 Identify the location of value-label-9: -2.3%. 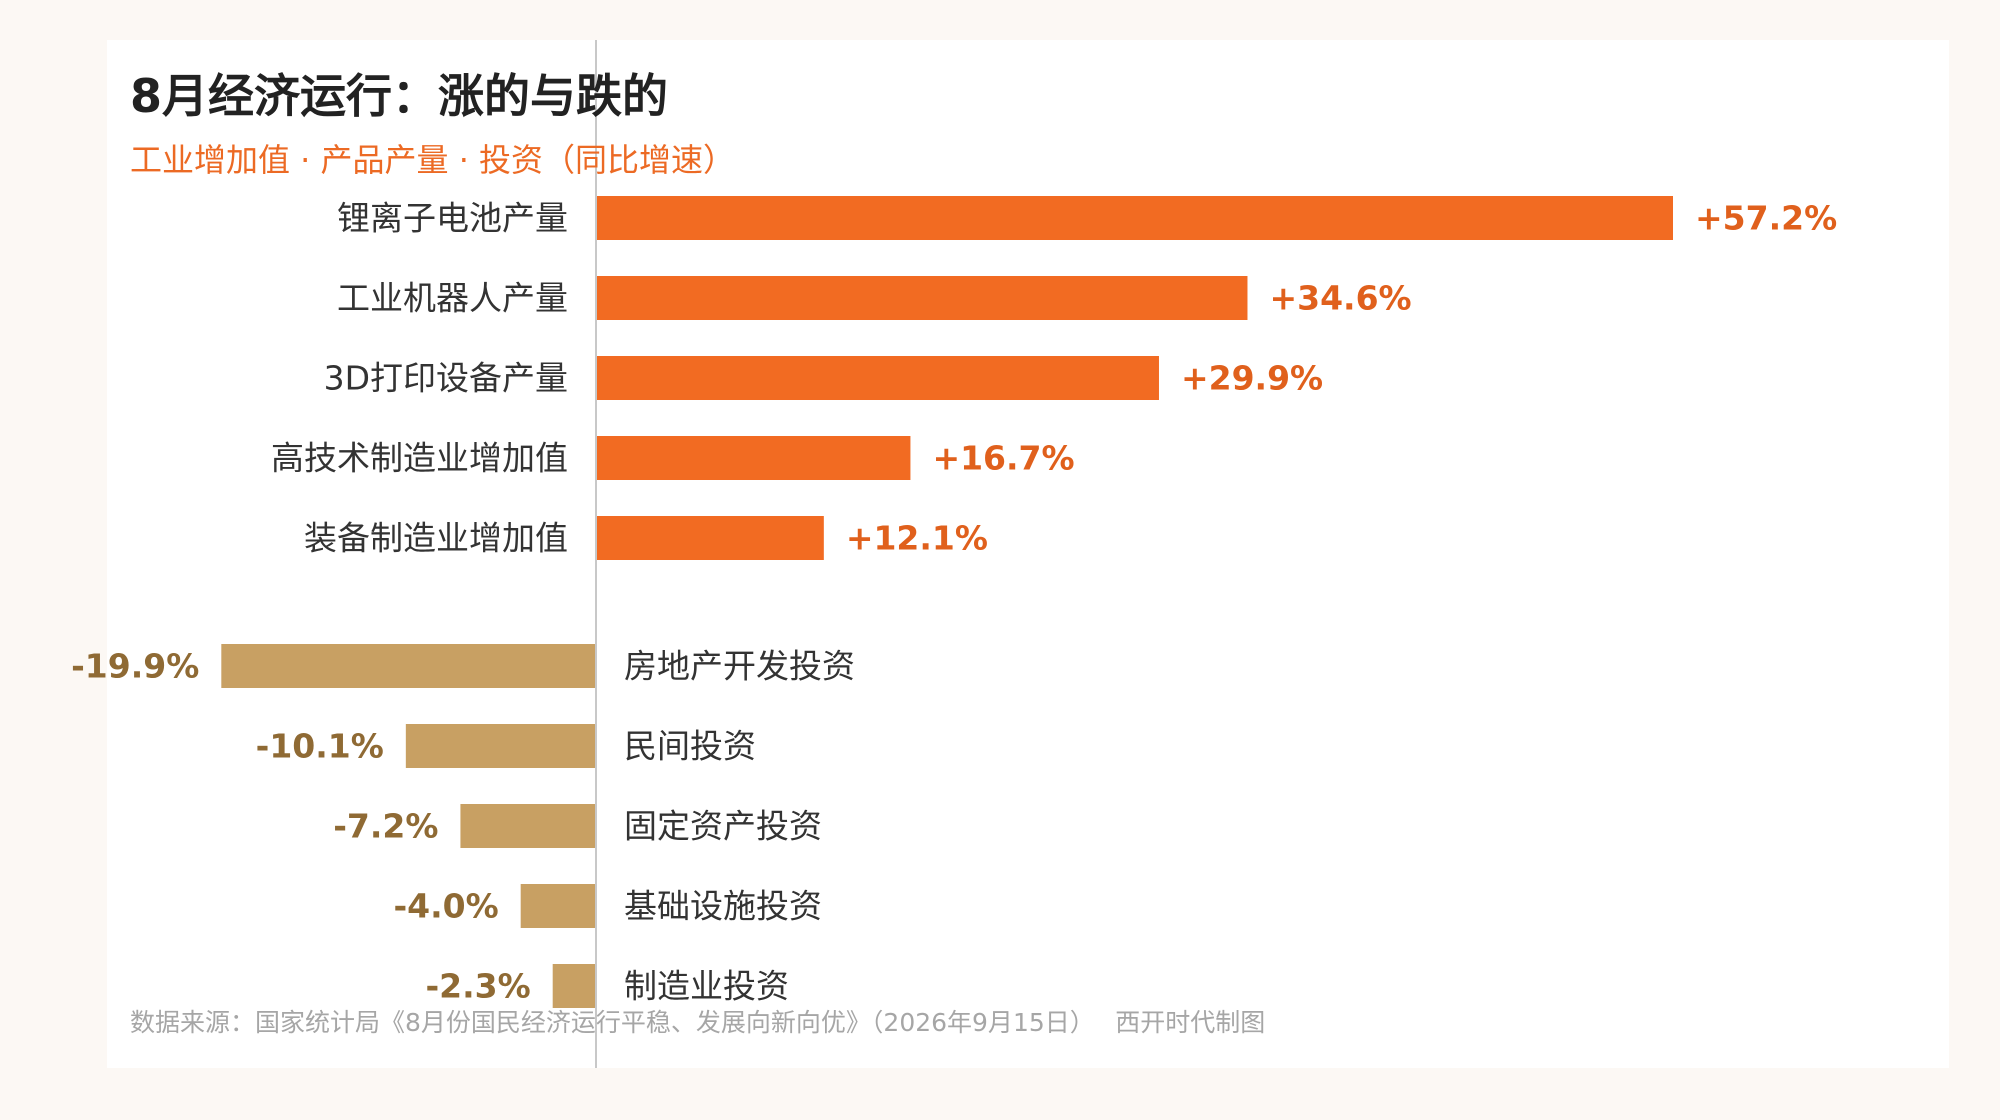
(477, 986).